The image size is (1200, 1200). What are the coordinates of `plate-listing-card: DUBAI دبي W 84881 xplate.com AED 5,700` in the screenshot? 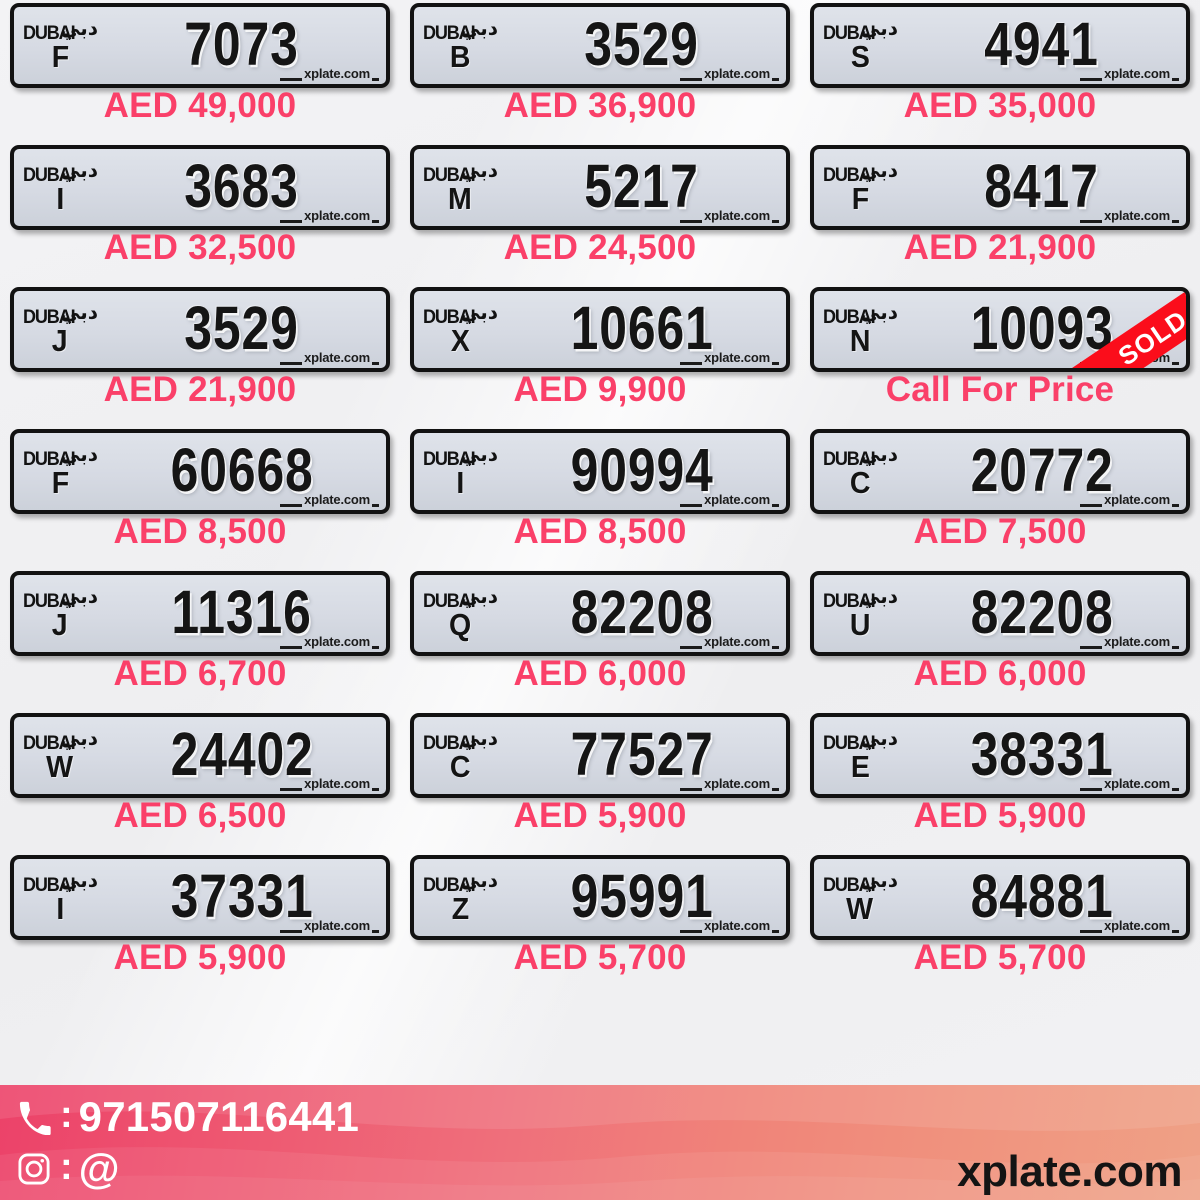 It's located at (1000, 923).